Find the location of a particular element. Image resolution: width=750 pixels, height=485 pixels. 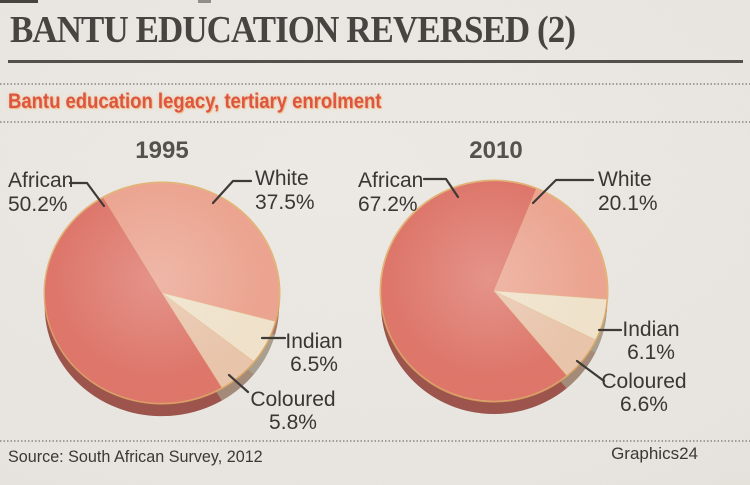

dotted-rule-bottom is located at coordinates (375, 441).